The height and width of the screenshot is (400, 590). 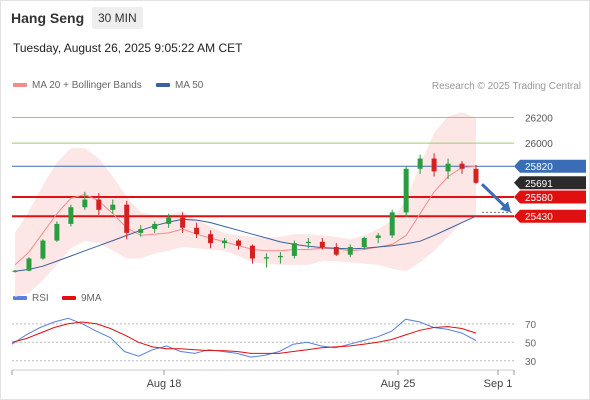 What do you see at coordinates (498, 384) in the screenshot?
I see `x-tick-label: Sep 1` at bounding box center [498, 384].